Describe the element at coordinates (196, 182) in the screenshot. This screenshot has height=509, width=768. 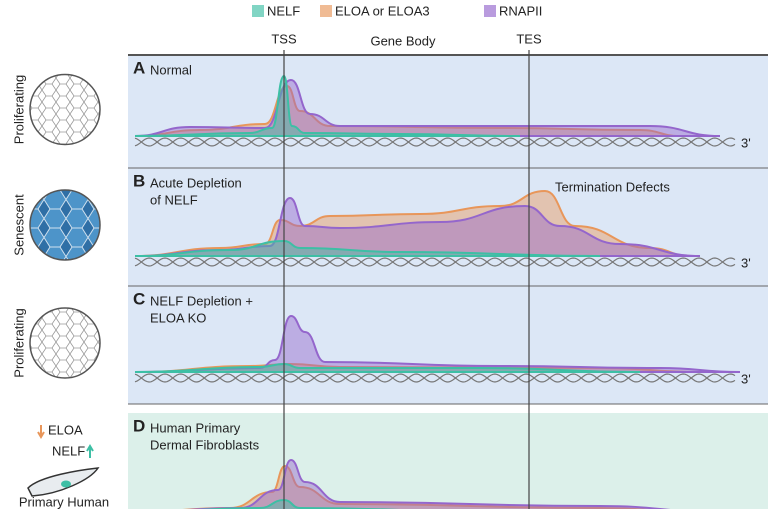
I see `panel-title: Acute Depletion` at that location.